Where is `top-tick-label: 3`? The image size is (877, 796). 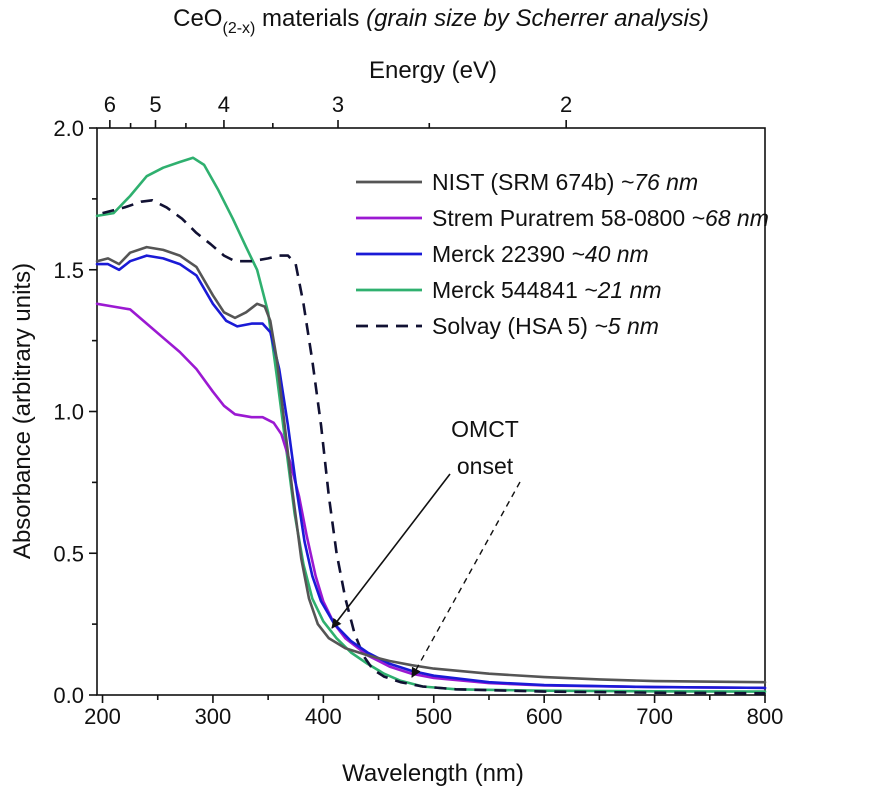
top-tick-label: 3 is located at coordinates (338, 104).